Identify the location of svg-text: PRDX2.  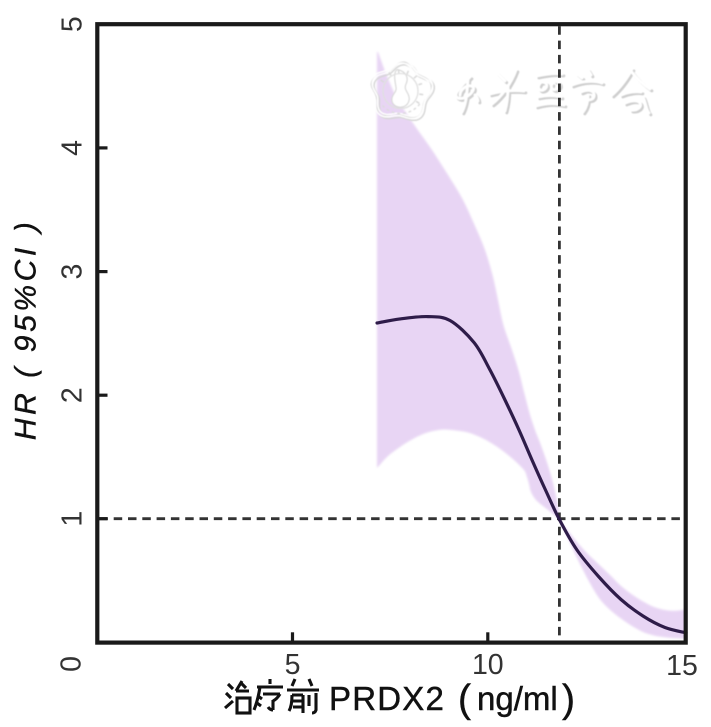
(387, 698).